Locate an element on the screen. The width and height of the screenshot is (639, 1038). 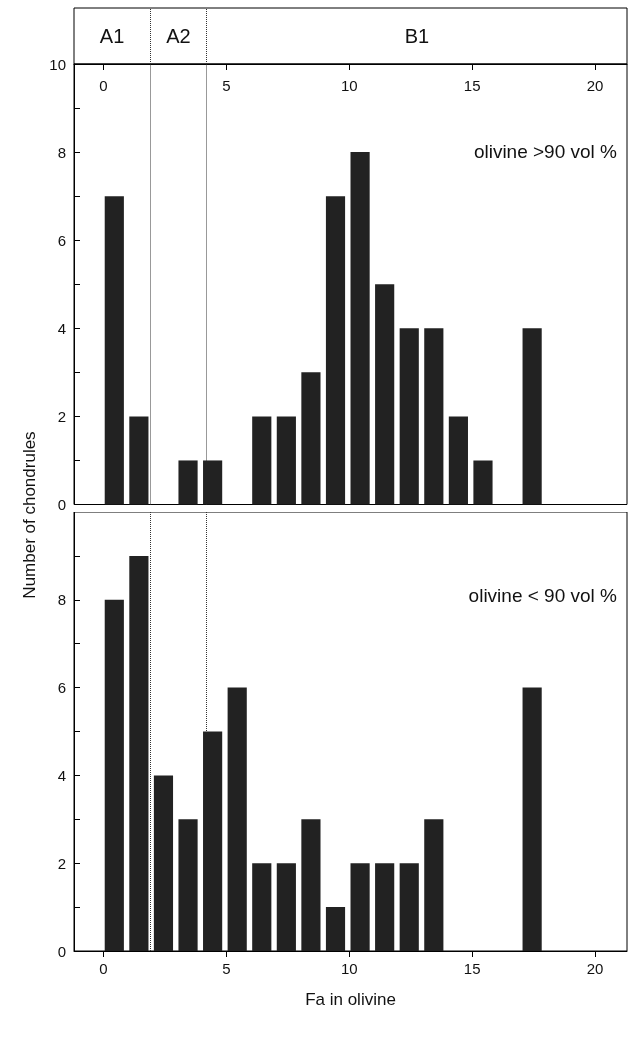
annotation: olivine >90 vol % is located at coordinates (545, 151).